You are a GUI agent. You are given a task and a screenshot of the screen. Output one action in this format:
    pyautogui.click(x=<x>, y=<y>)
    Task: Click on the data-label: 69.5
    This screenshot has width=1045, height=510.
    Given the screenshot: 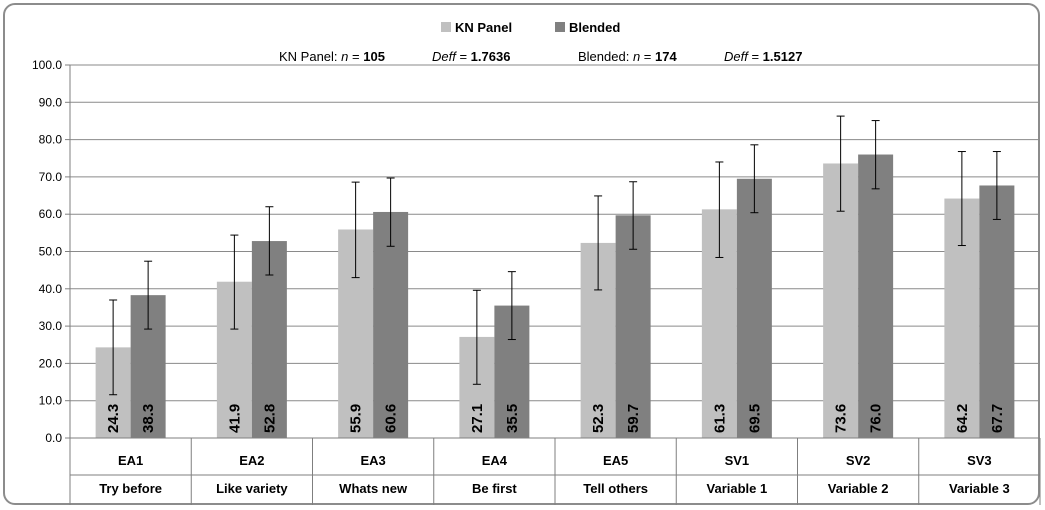 What is the action you would take?
    pyautogui.click(x=754, y=418)
    